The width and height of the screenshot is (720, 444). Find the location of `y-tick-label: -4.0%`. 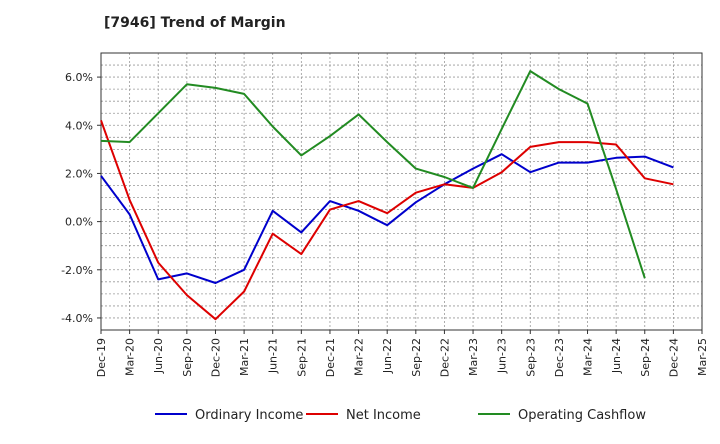

y-tick-label: -4.0% is located at coordinates (77, 318).